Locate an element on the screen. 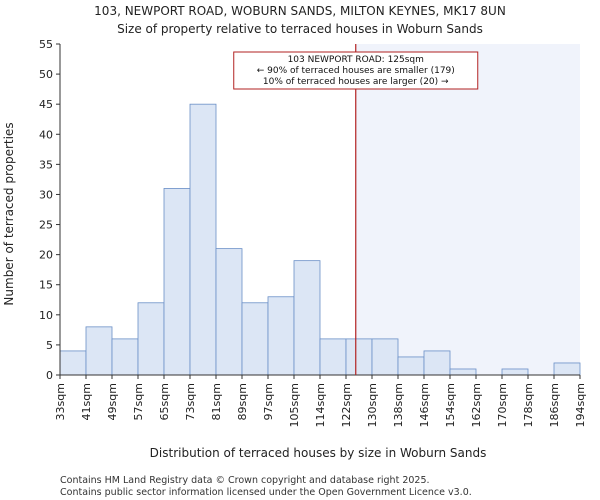  bar-114sqm is located at coordinates (333, 357).